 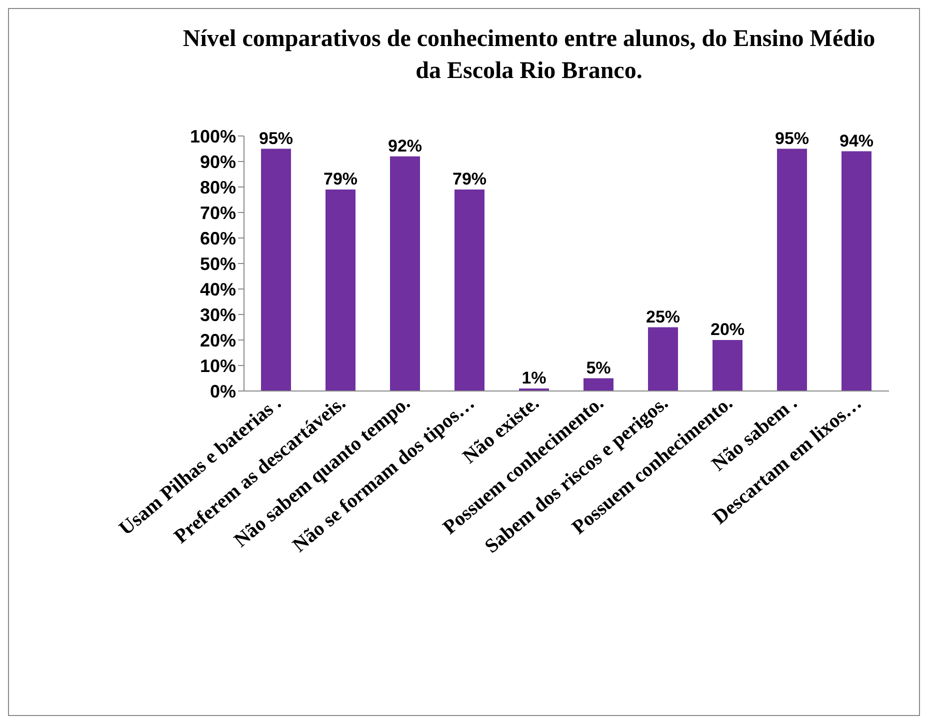 I want to click on data-label: 25%, so click(x=663, y=316).